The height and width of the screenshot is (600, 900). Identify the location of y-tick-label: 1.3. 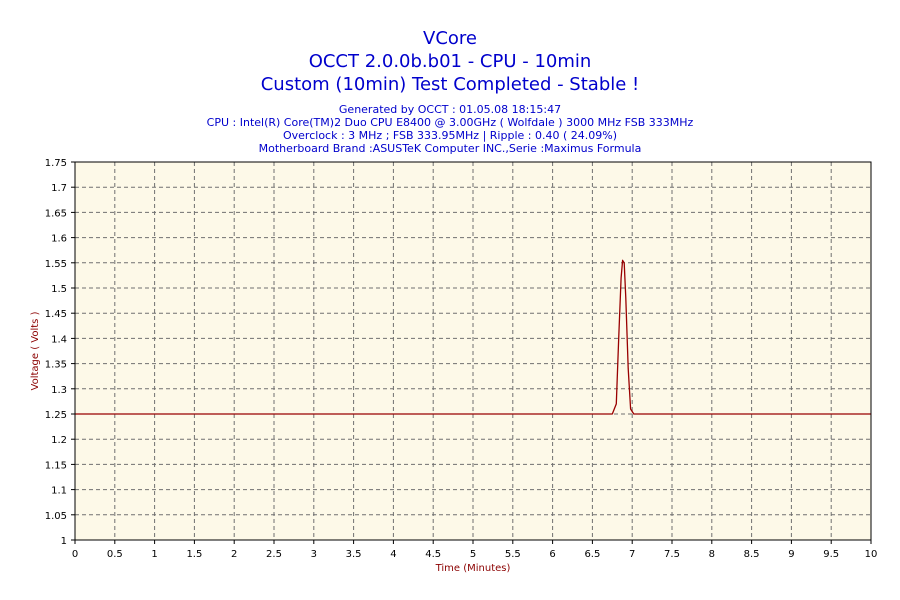
(59, 390).